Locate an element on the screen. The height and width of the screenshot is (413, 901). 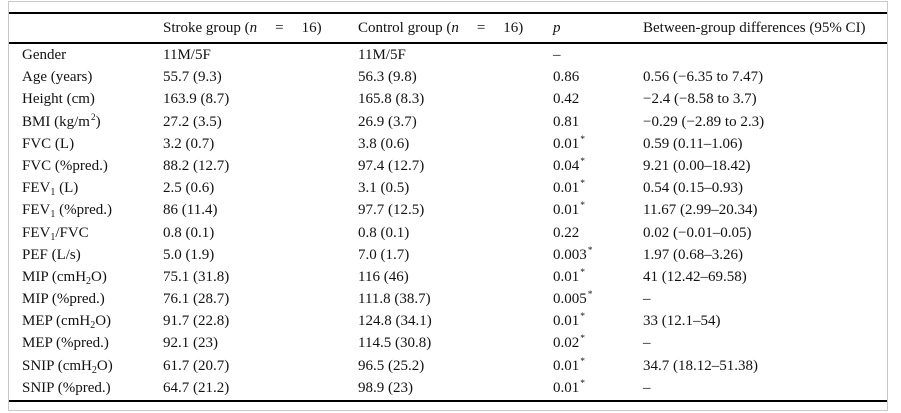
difference-value: 33 (12.1–54) is located at coordinates (682, 321).